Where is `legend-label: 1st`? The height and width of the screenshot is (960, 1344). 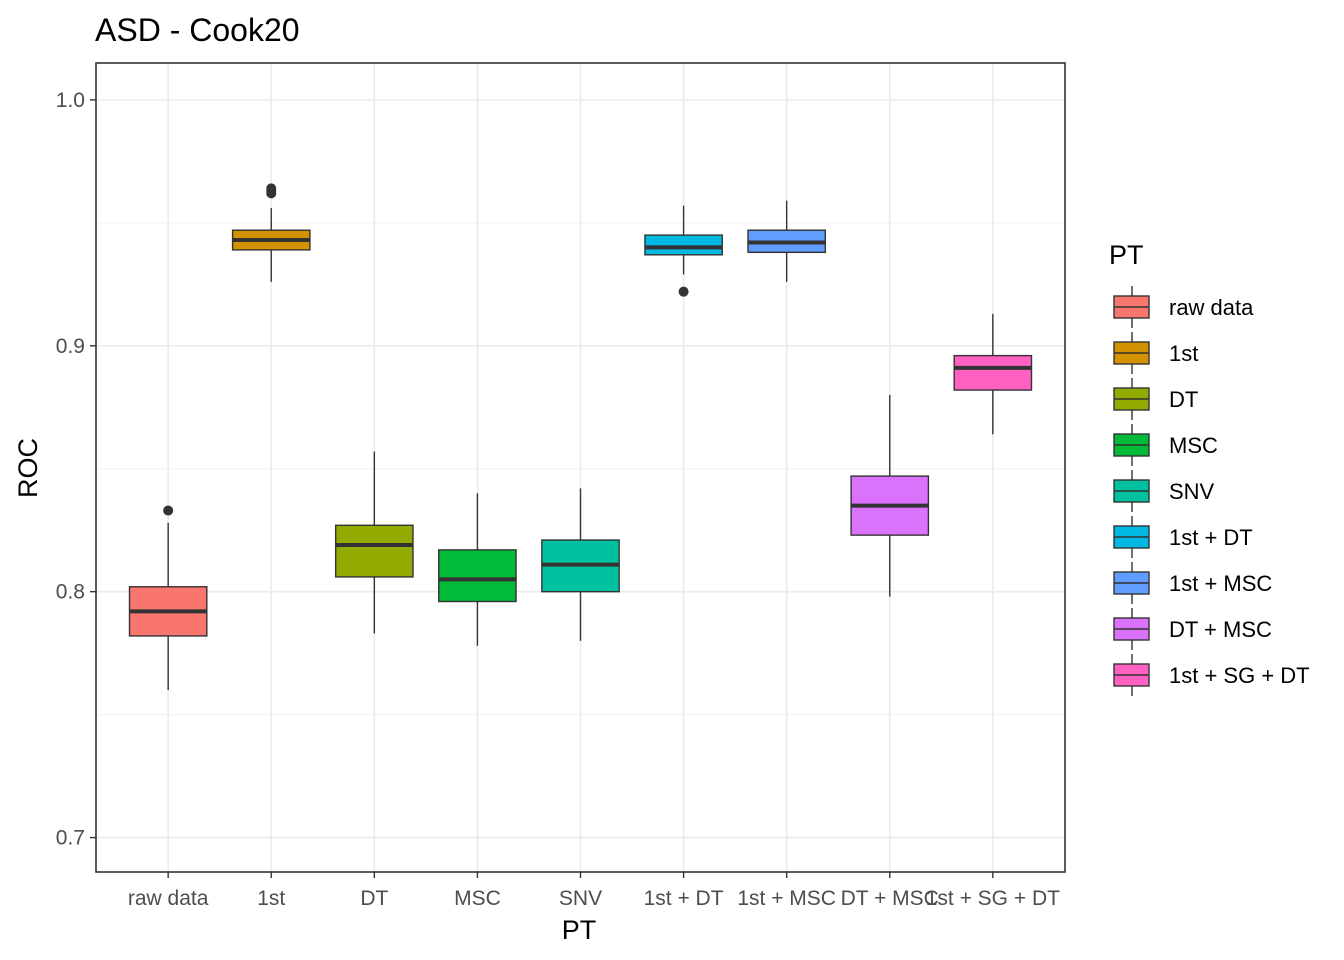
legend-label: 1st is located at coordinates (1183, 353).